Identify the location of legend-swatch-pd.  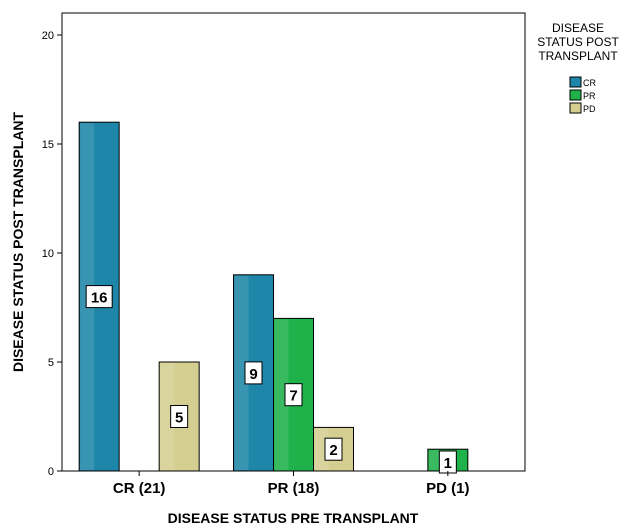
(575, 108).